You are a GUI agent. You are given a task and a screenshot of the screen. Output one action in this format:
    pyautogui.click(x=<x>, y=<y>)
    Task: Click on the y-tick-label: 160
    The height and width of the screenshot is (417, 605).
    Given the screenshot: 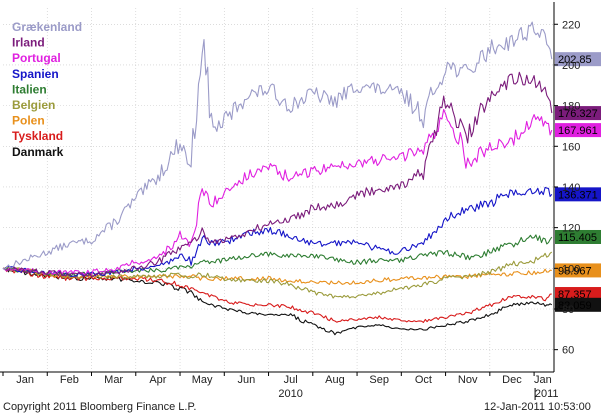 What is the action you would take?
    pyautogui.click(x=571, y=147)
    